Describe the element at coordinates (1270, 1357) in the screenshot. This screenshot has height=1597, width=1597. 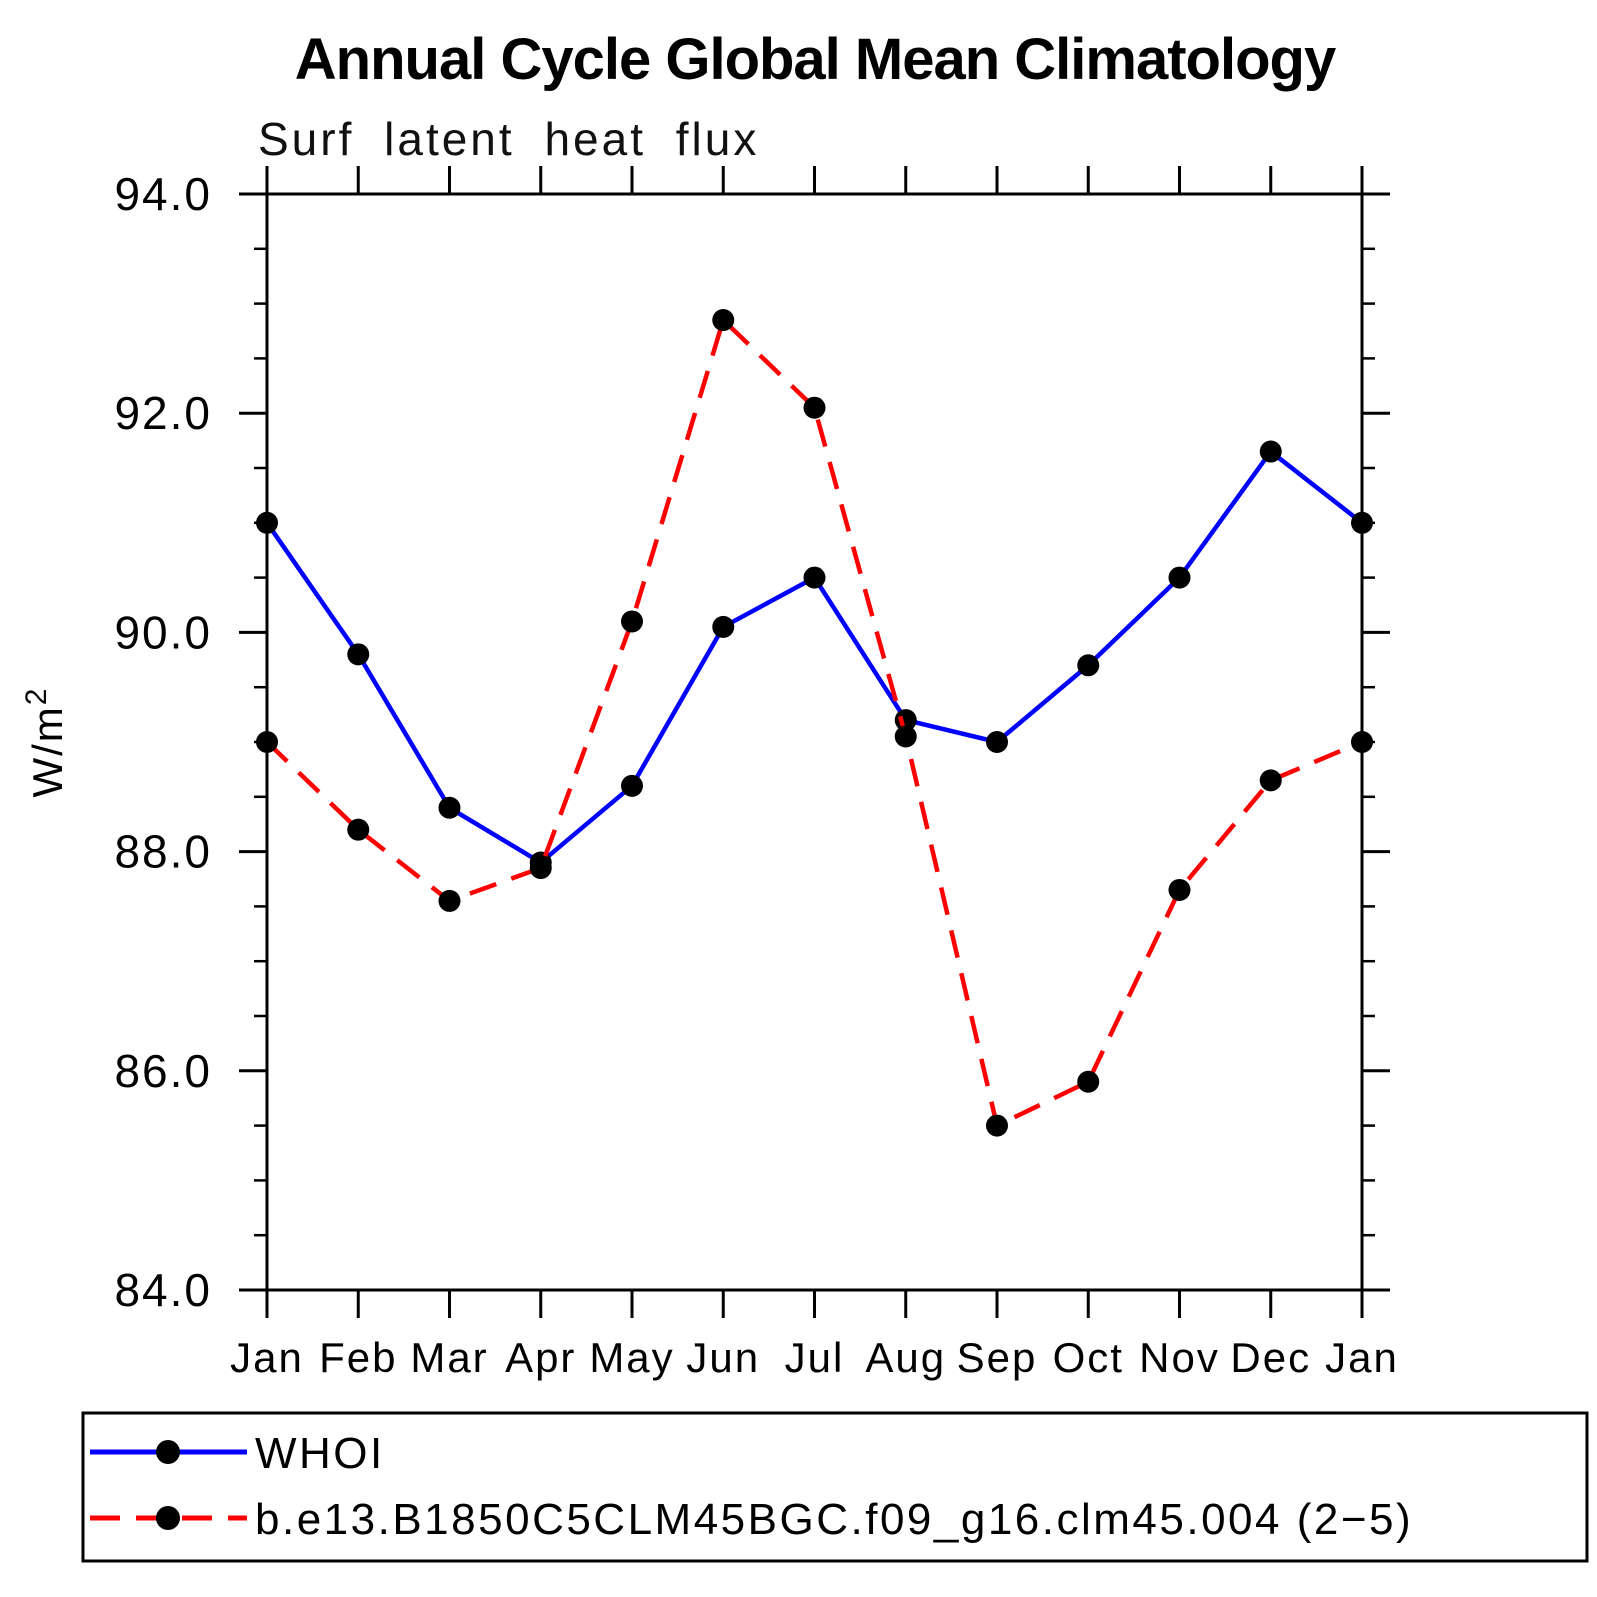
I see `x-tick-label: Dec` at that location.